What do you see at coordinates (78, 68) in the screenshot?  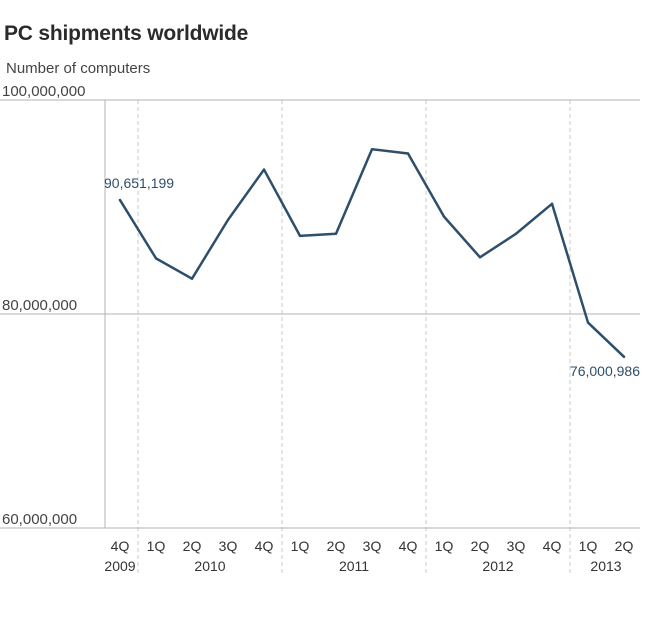 I see `chart-subtitle: Number of computers` at bounding box center [78, 68].